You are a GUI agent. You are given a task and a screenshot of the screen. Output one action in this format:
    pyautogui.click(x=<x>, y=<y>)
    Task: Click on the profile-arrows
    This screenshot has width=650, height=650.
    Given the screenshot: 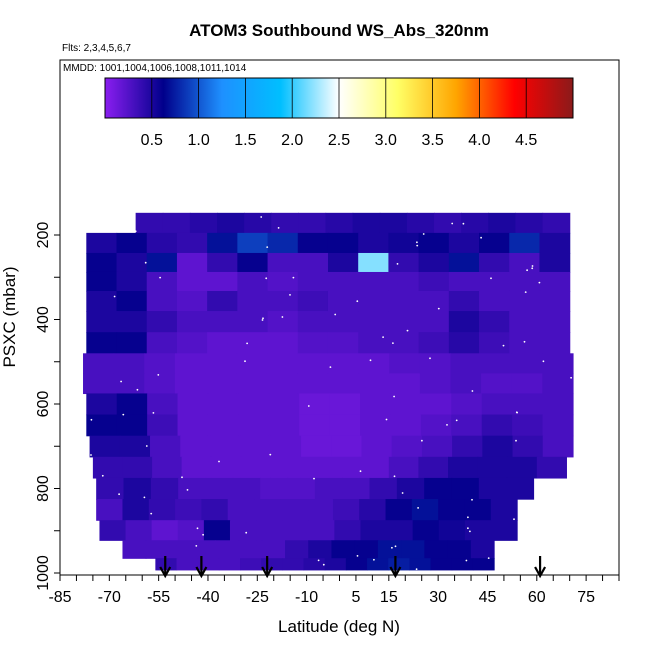 What is the action you would take?
    pyautogui.click(x=353, y=567)
    